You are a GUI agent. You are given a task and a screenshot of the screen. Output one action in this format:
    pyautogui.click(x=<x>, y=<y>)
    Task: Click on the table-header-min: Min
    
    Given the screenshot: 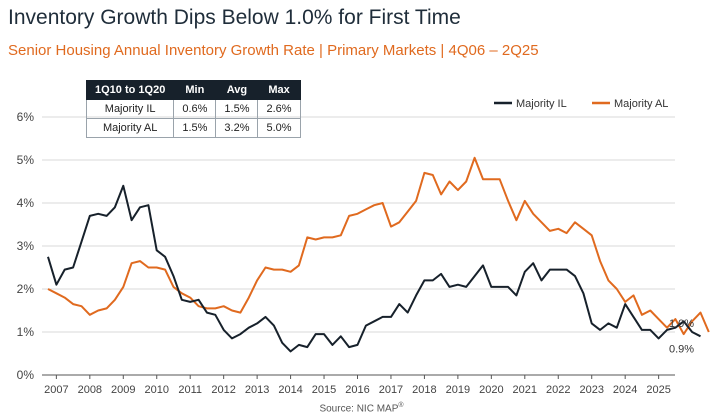 What is the action you would take?
    pyautogui.click(x=195, y=90)
    